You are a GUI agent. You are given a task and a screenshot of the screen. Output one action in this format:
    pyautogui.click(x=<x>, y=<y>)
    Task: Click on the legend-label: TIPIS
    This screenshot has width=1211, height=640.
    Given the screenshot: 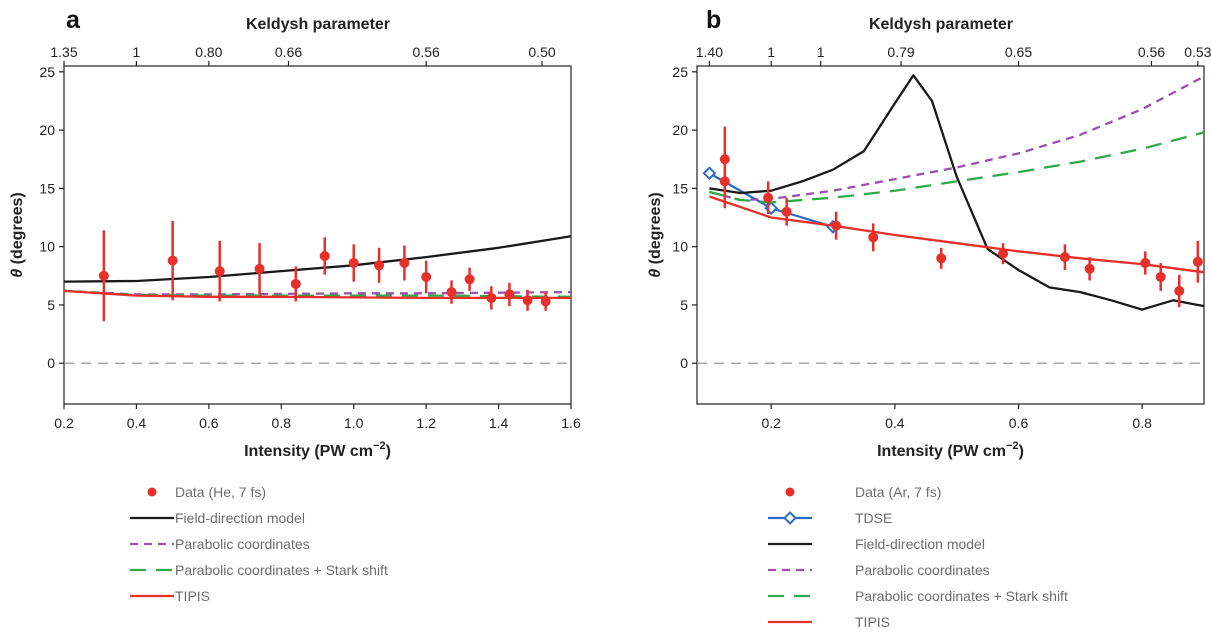 What is the action you would take?
    pyautogui.click(x=192, y=596)
    